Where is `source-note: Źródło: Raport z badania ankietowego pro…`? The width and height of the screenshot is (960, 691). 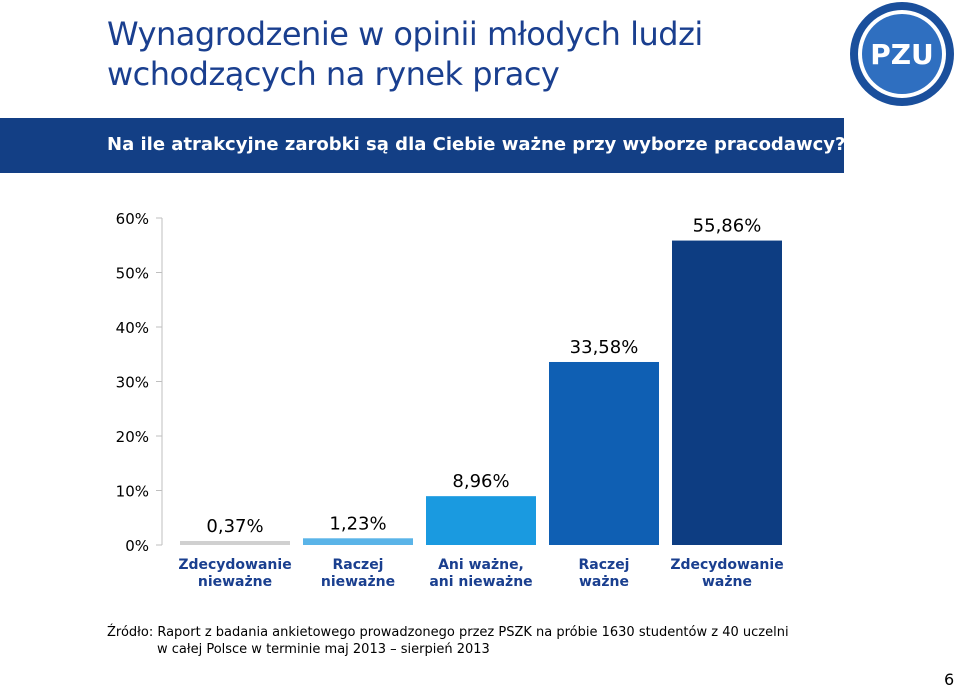
source-note: Źródło: Raport z badania ankietowego pro… is located at coordinates (448, 641).